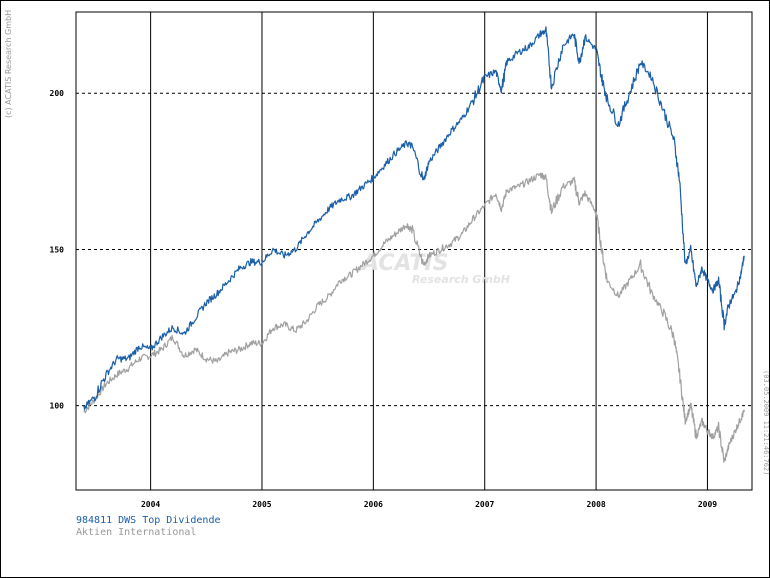  I want to click on x-tick-label: 2006, so click(373, 504).